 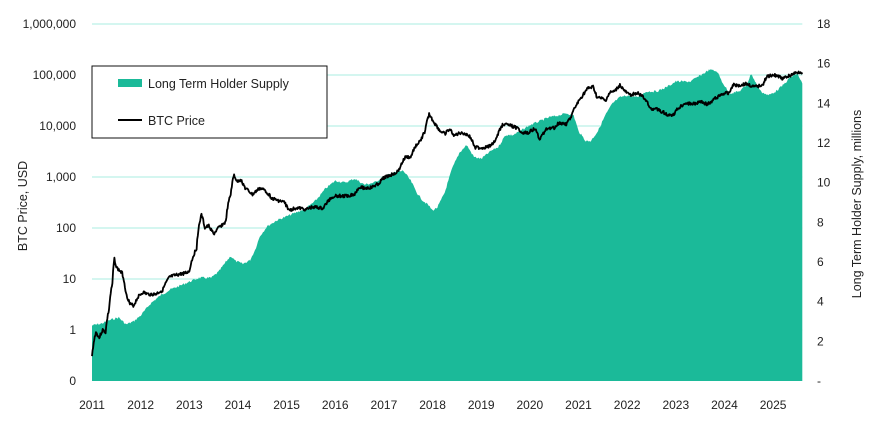 What do you see at coordinates (66, 228) in the screenshot?
I see `left-tick-label: 100` at bounding box center [66, 228].